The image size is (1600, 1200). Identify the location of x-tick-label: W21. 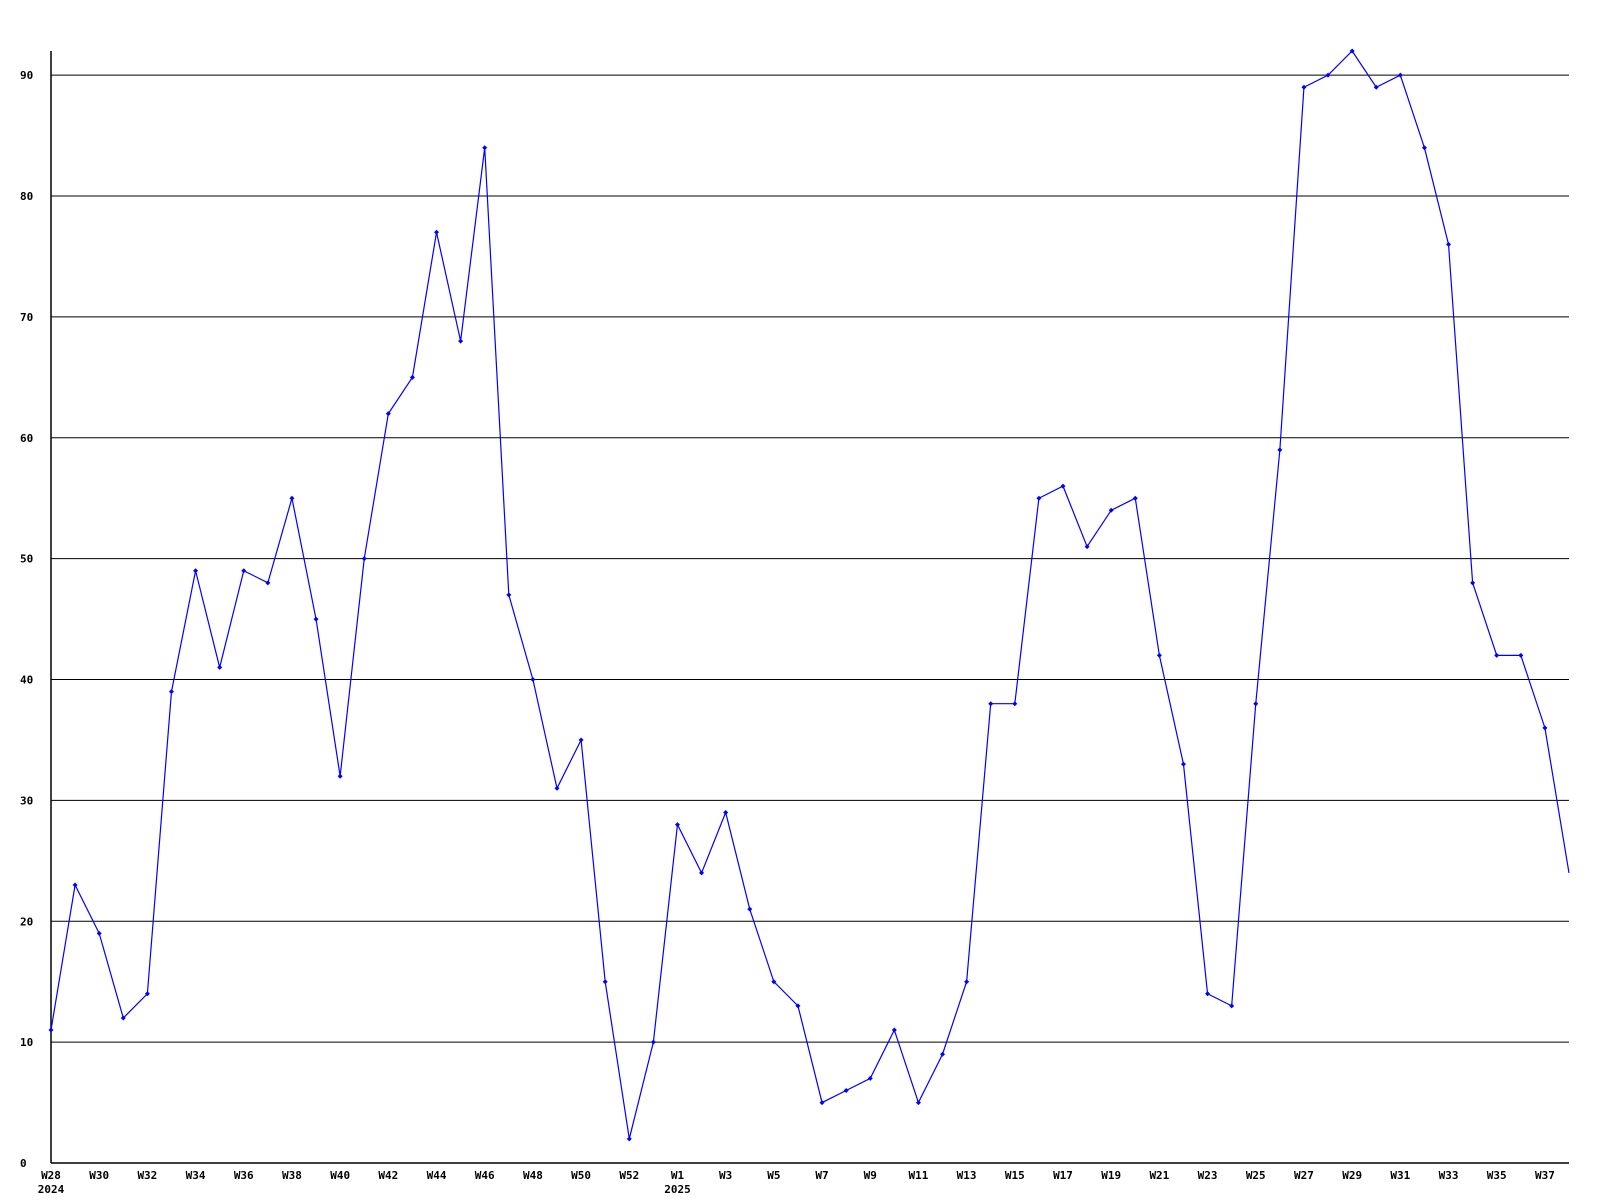
(1159, 1175).